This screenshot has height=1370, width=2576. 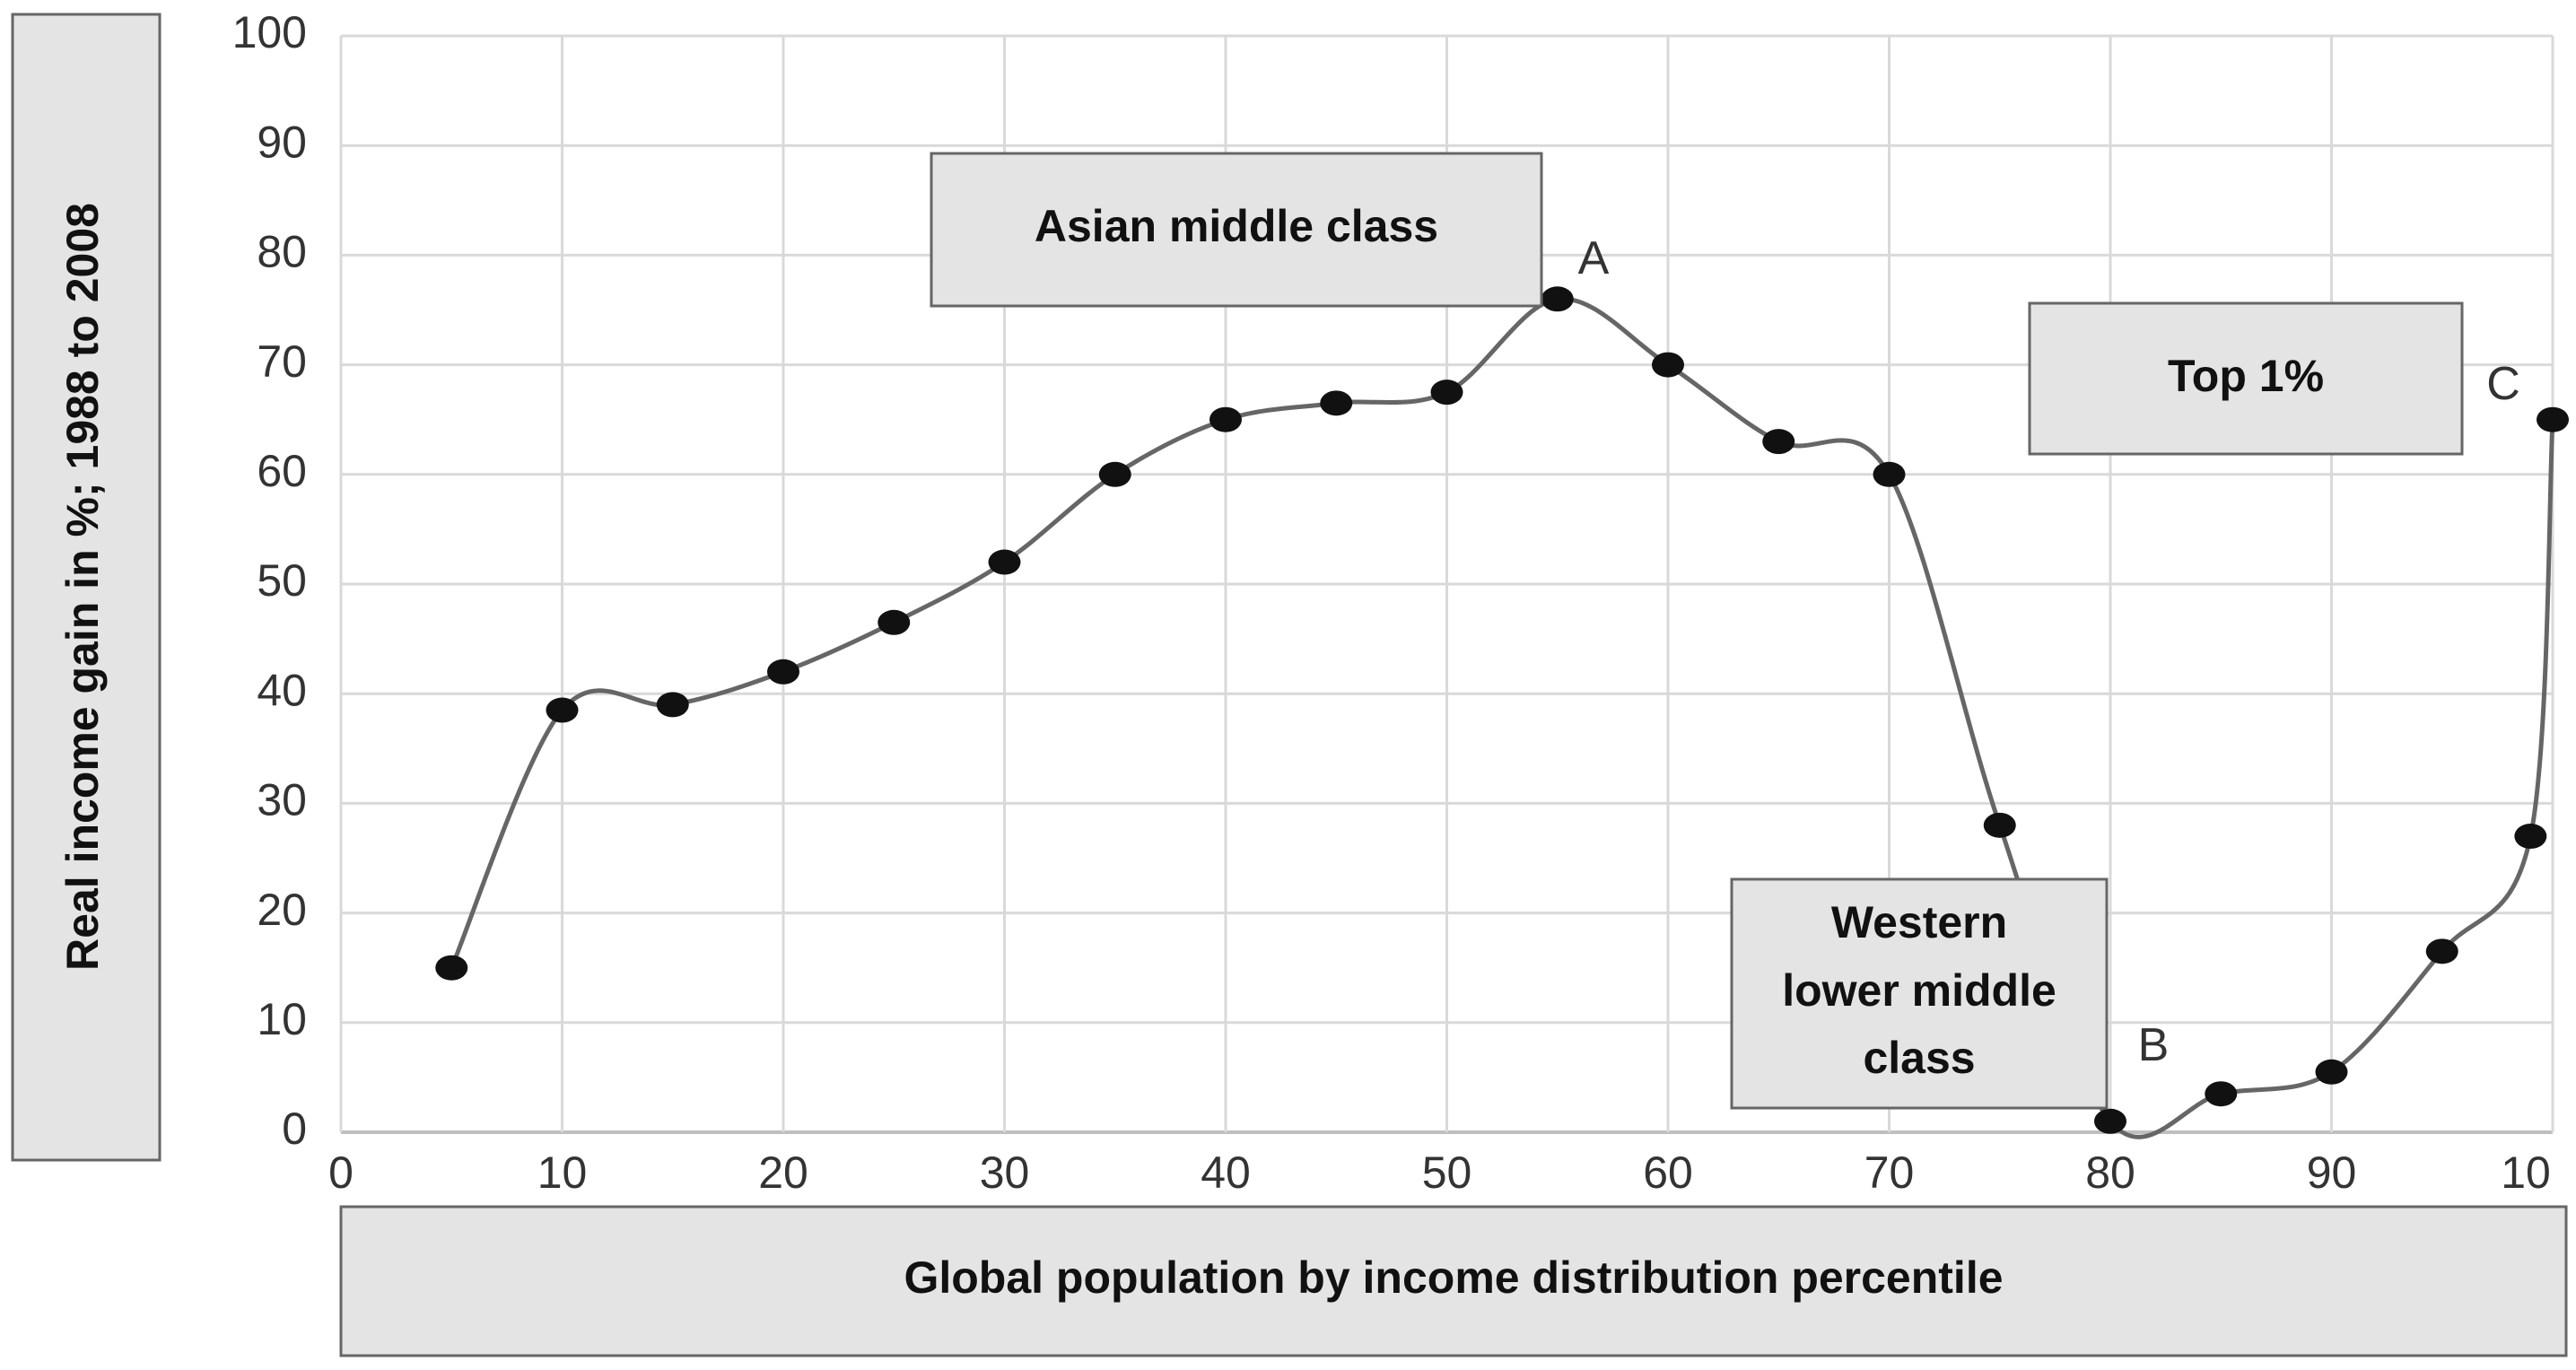 I want to click on x-tick-label: 30, so click(x=1005, y=1172).